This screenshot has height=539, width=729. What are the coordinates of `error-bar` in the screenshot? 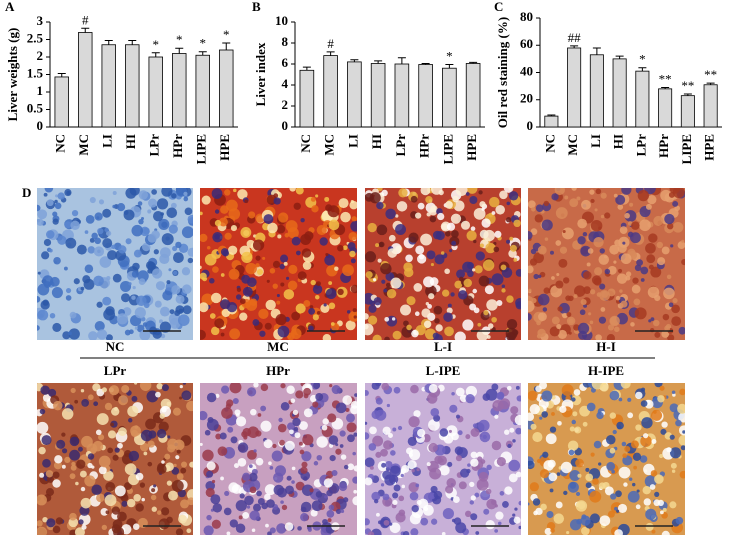 It's located at (449, 66).